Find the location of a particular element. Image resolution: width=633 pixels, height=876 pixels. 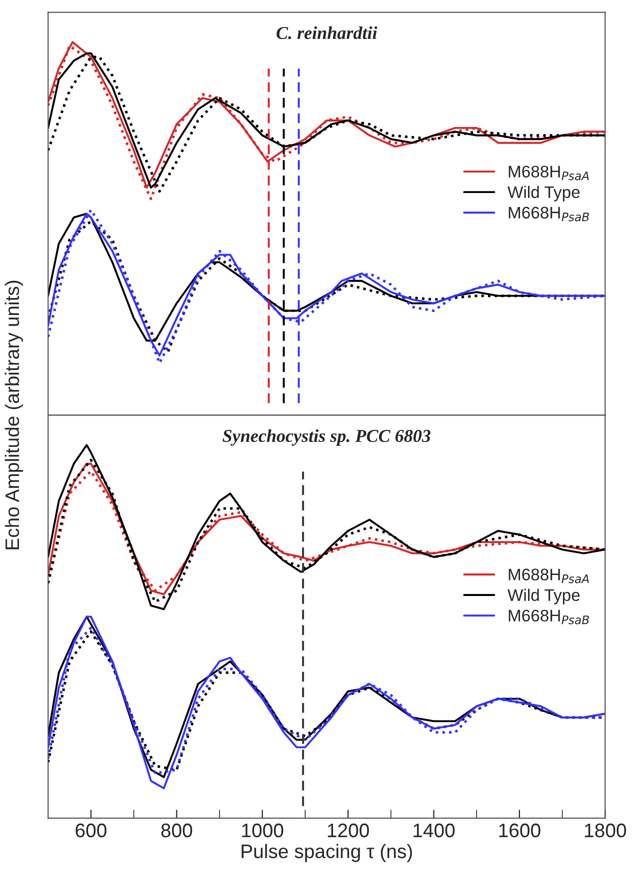

x-tick-label: 1000 is located at coordinates (263, 831).